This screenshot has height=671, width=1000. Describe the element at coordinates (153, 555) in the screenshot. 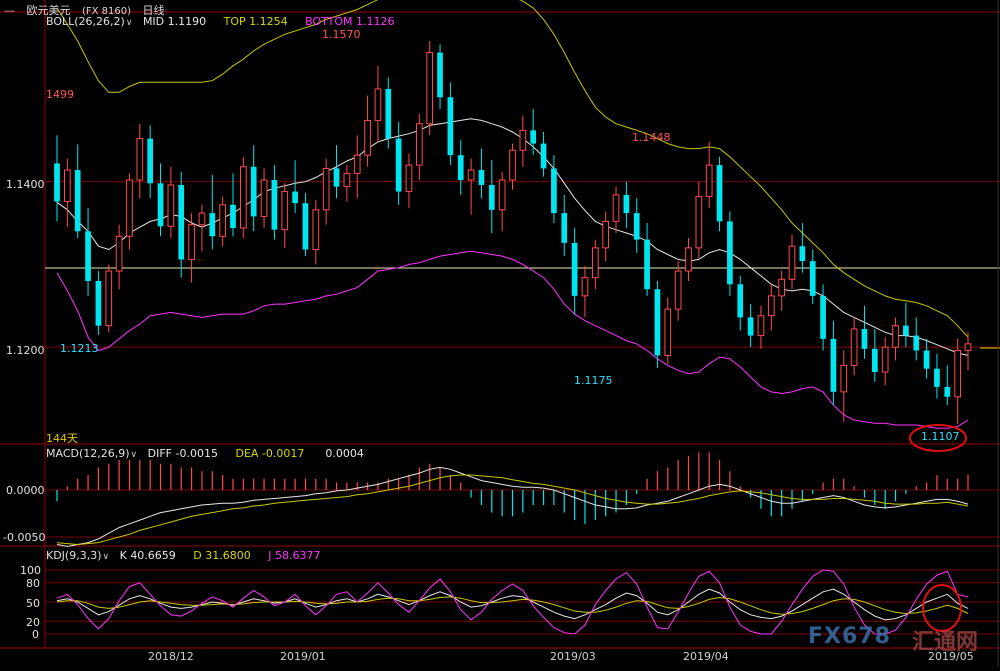

I see `kdj-k-value: 40.6659` at that location.